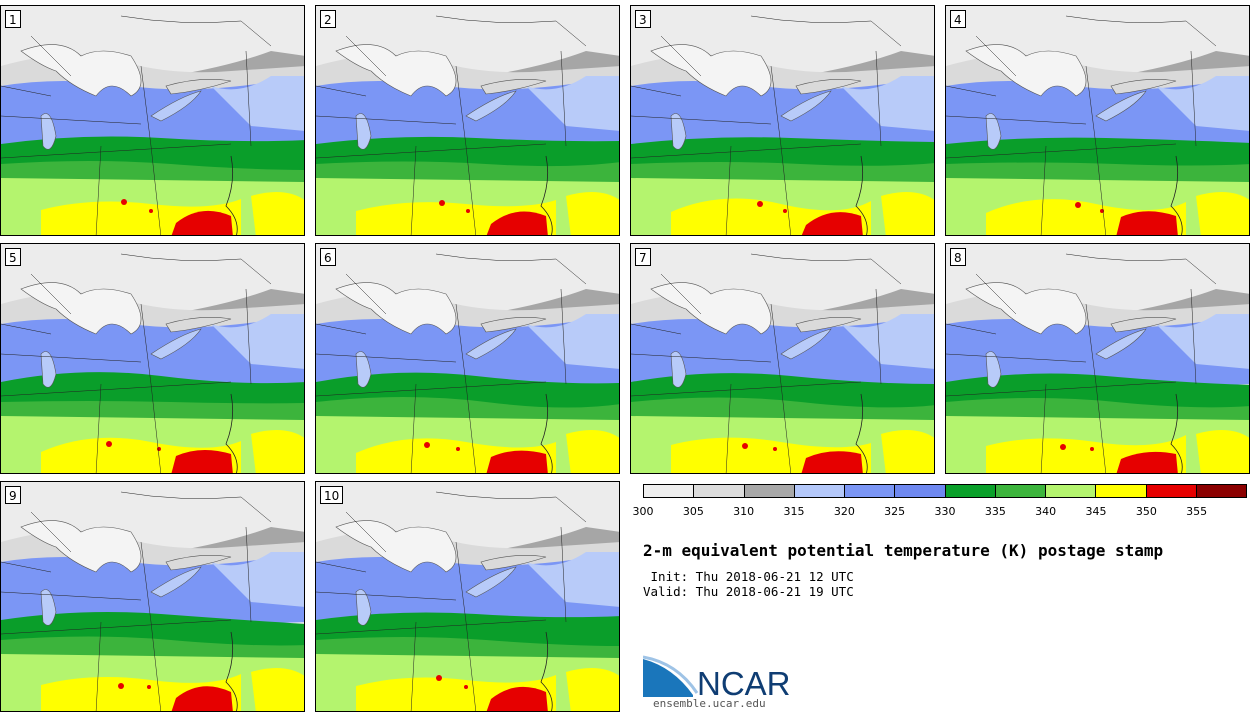 The image size is (1260, 712). What do you see at coordinates (13, 495) in the screenshot?
I see `member-number-label: 9` at bounding box center [13, 495].